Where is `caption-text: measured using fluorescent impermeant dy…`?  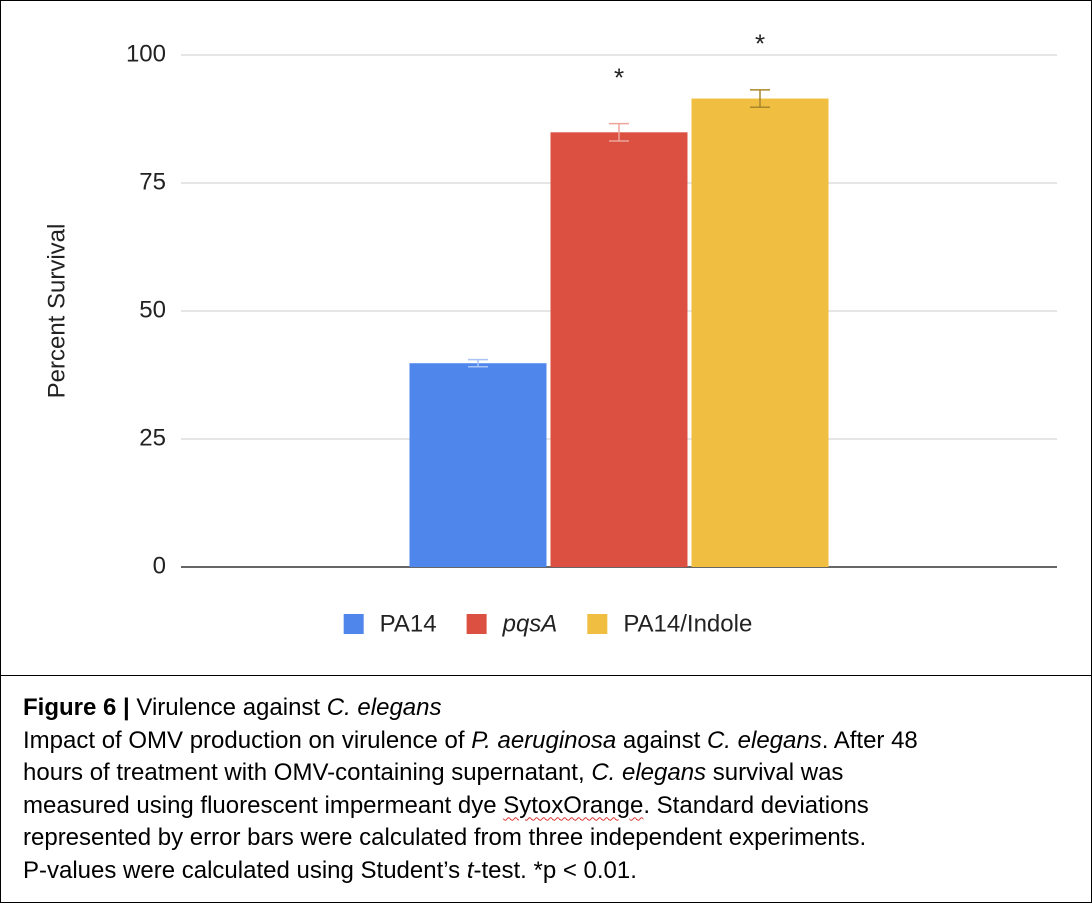
caption-text: measured using fluorescent impermeant dy… is located at coordinates (263, 805).